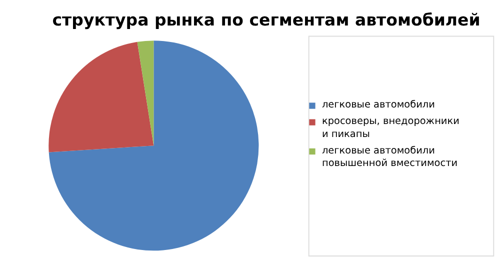 The image size is (499, 278). I want to click on legend-label: легковые автомобили повышенной вместимости, so click(390, 157).